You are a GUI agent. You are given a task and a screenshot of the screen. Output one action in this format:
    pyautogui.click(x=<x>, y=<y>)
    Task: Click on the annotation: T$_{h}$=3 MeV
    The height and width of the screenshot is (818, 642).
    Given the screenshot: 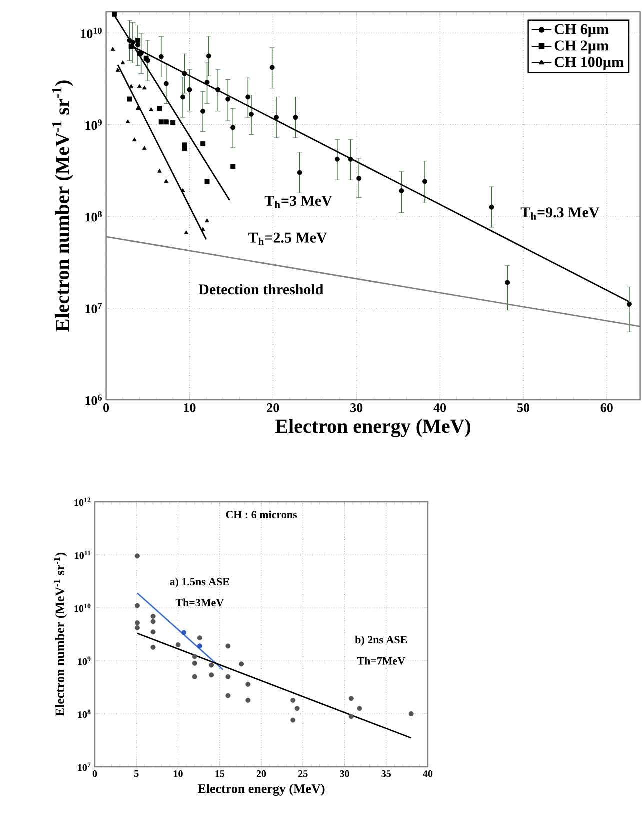 What is the action you would take?
    pyautogui.click(x=298, y=202)
    